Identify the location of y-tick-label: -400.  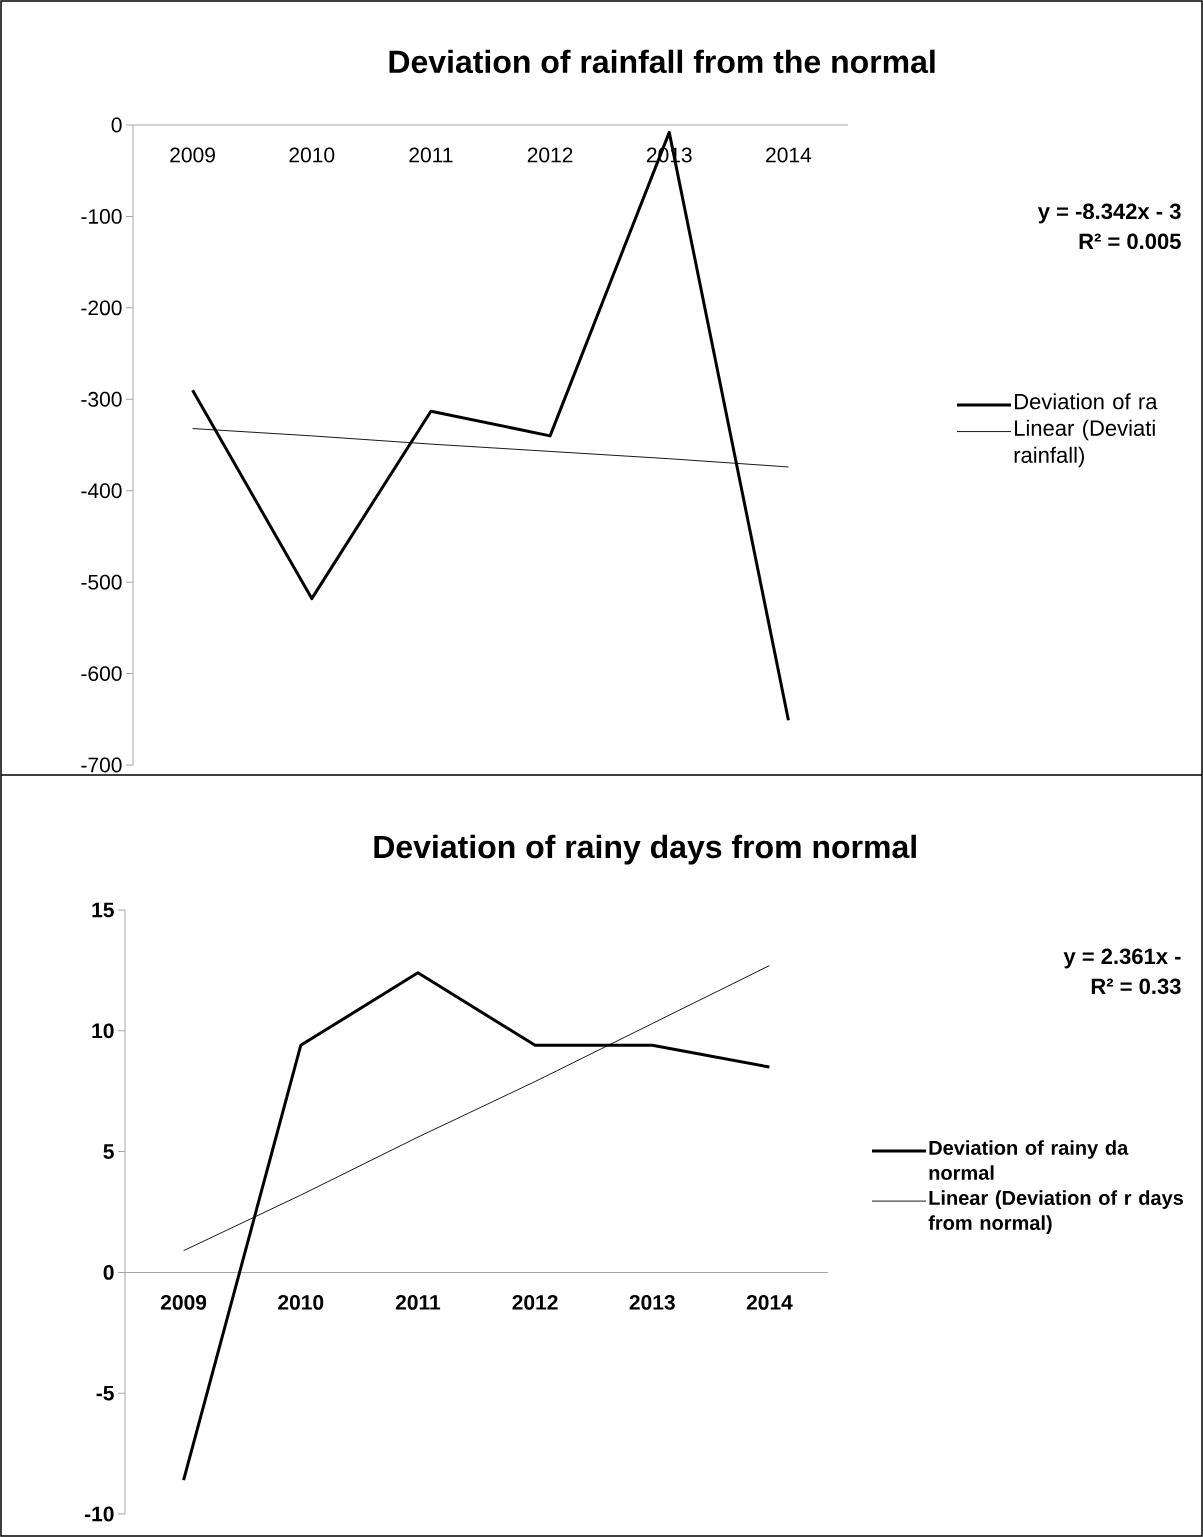
(101, 491).